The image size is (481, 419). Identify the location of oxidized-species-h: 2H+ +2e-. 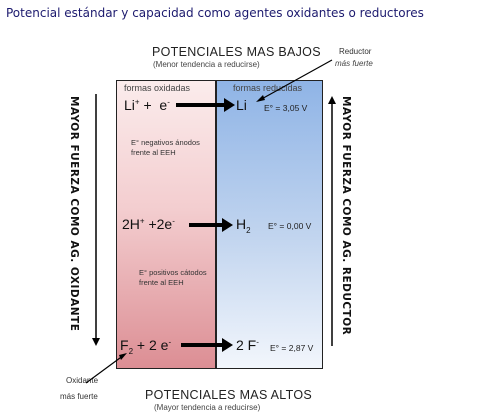
(148, 224).